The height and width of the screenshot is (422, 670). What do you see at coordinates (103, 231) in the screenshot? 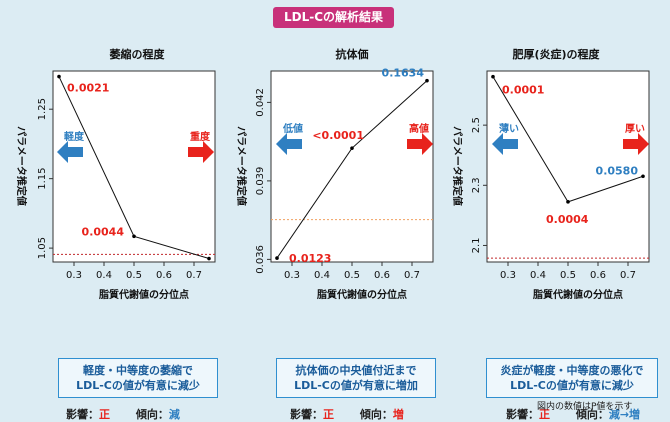
I see `p-value-label: 0.0044` at bounding box center [103, 231].